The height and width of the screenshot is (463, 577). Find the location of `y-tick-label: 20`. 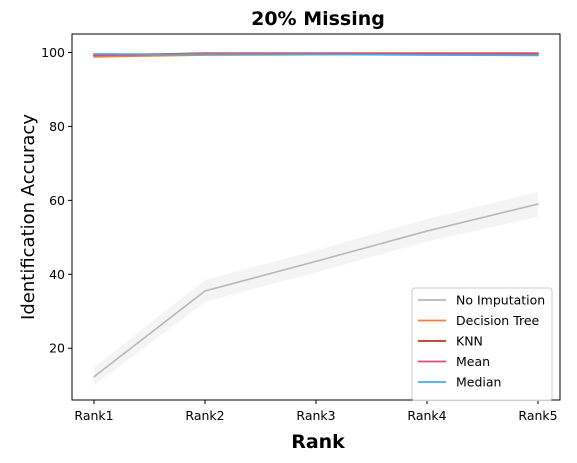

y-tick-label: 20 is located at coordinates (57, 348).